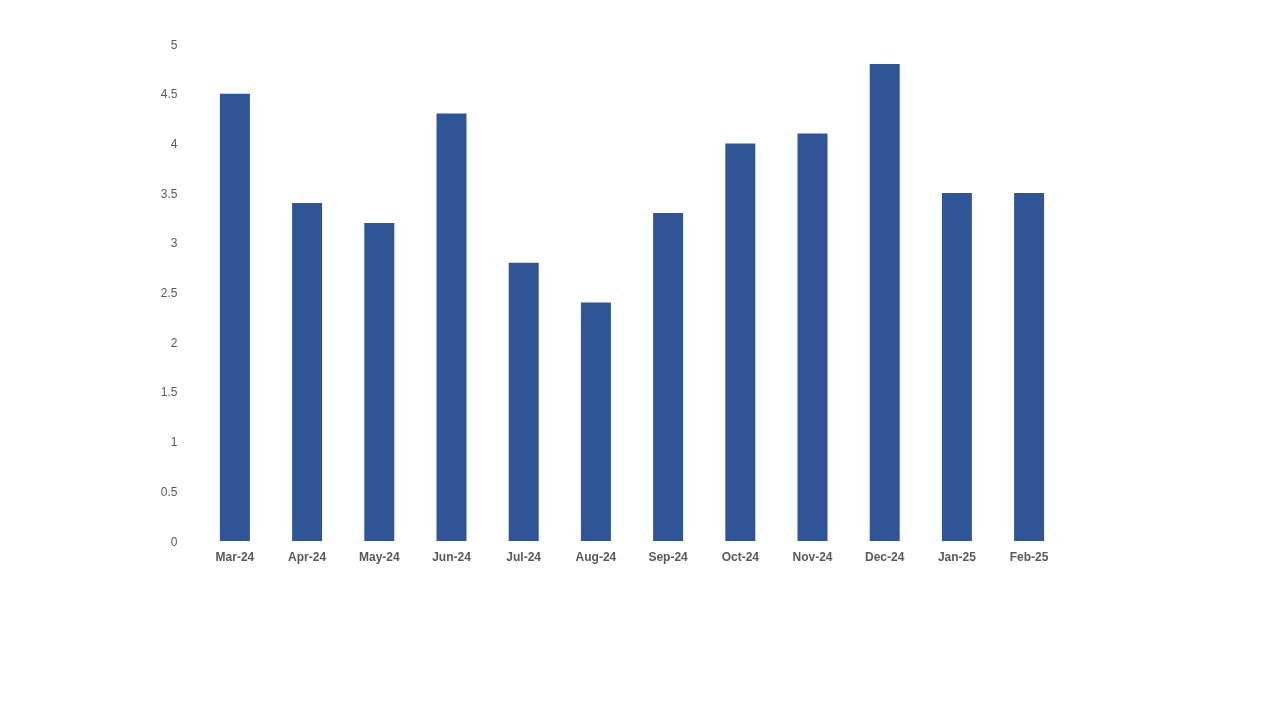 Image resolution: width=1280 pixels, height=720 pixels. What do you see at coordinates (169, 392) in the screenshot?
I see `y-tick-label: 1.5` at bounding box center [169, 392].